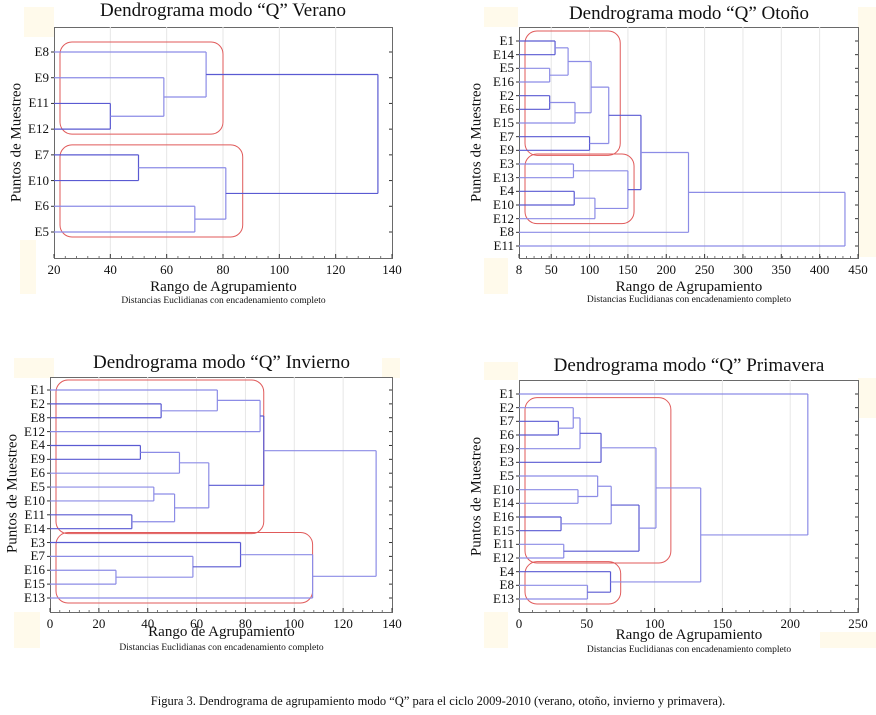  Describe the element at coordinates (223, 269) in the screenshot. I see `x-tick-label: 80` at that location.